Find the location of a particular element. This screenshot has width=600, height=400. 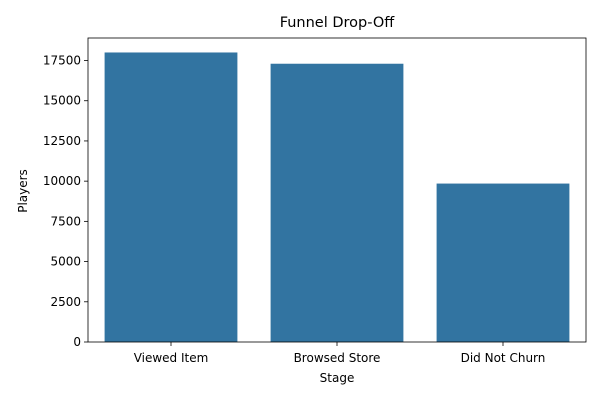

chart-title: Funnel Drop-Off is located at coordinates (338, 23).